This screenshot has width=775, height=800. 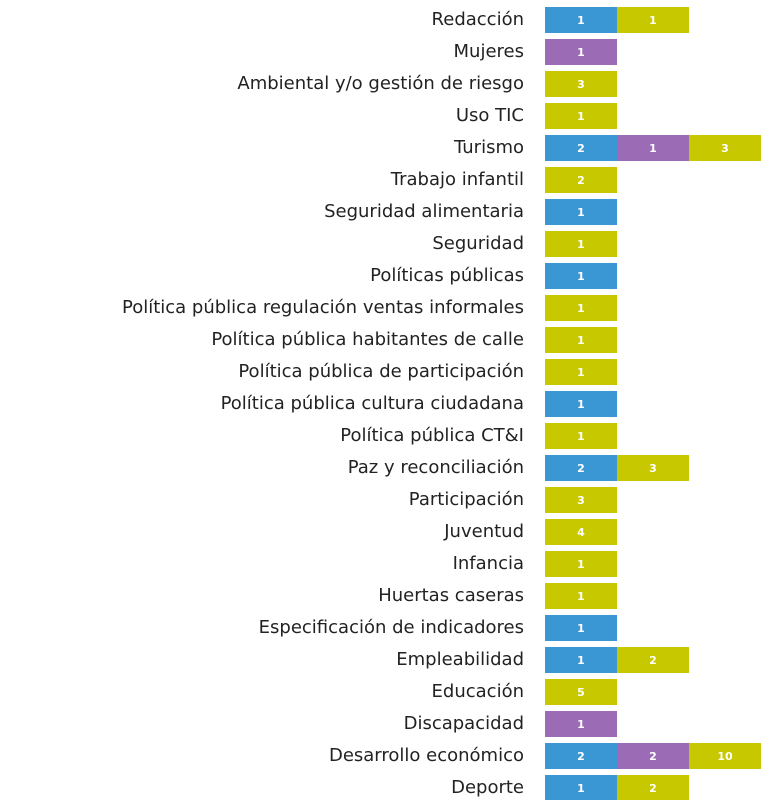 What do you see at coordinates (432, 435) in the screenshot?
I see `category-label: Política pública CT&I` at bounding box center [432, 435].